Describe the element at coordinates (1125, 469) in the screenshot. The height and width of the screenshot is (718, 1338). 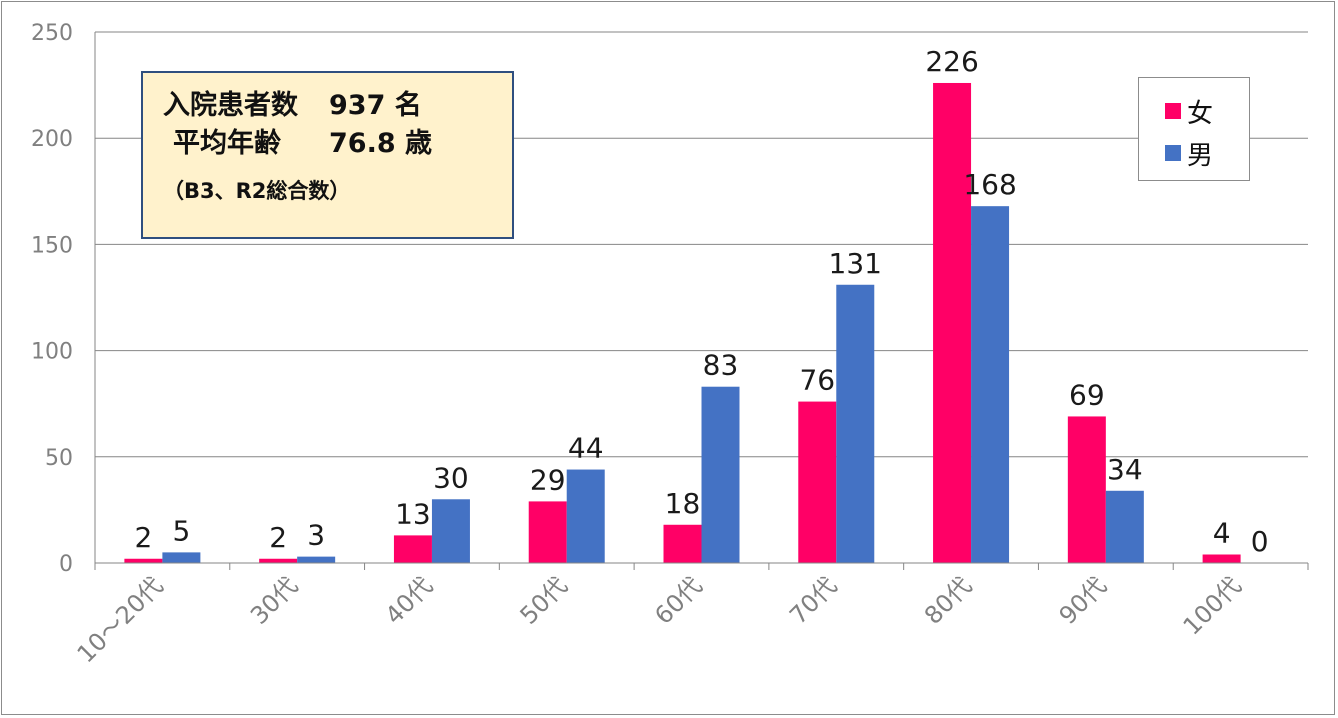
I see `data-label-male: 34` at that location.